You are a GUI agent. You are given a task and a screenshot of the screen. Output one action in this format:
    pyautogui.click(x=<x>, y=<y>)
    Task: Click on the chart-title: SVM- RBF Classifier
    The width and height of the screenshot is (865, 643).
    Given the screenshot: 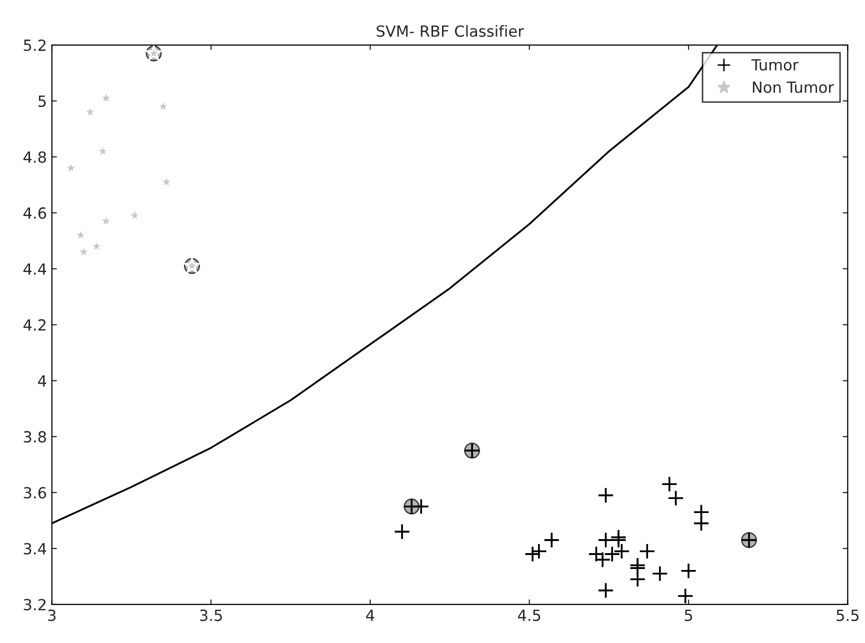 What is the action you would take?
    pyautogui.click(x=450, y=31)
    